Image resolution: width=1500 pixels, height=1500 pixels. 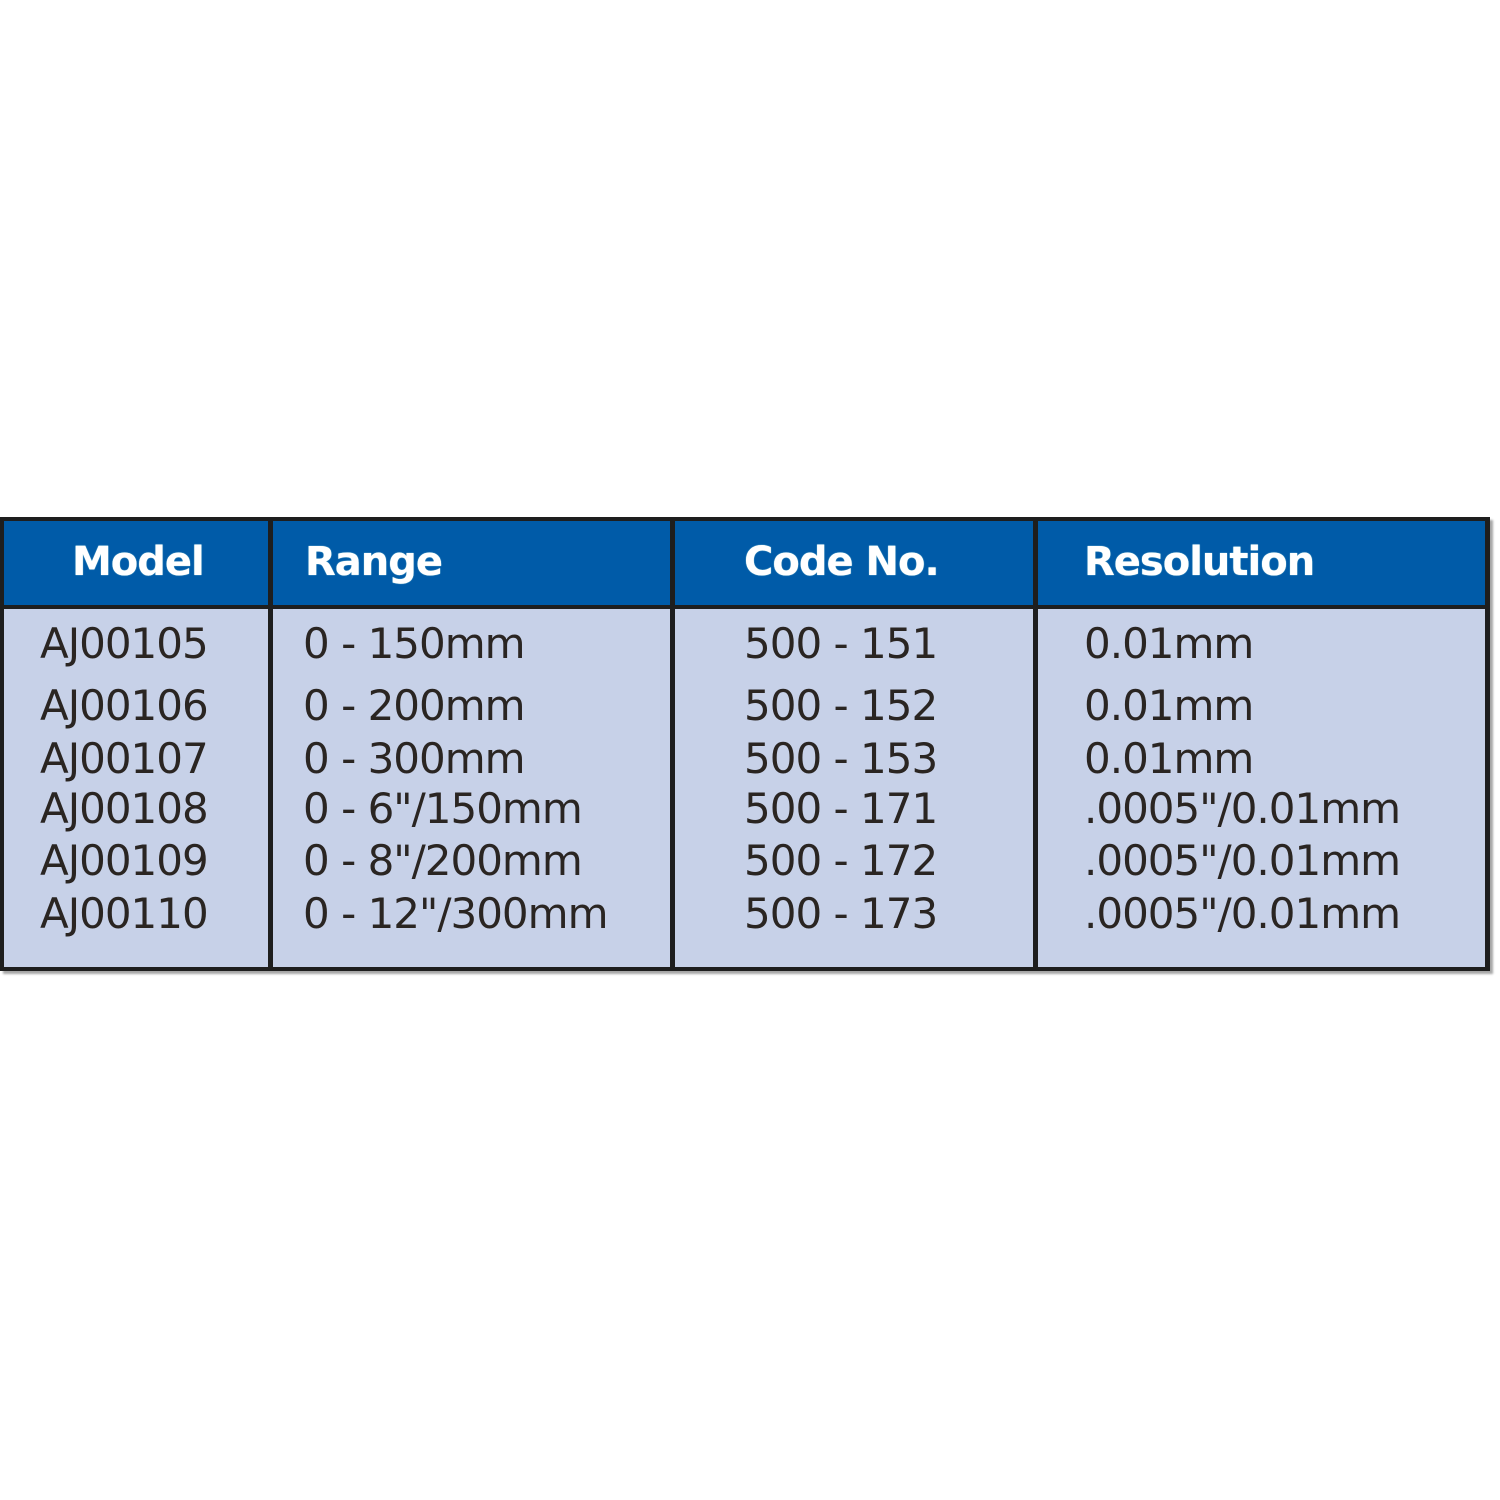 I want to click on header-code-no: Code No., so click(x=842, y=562).